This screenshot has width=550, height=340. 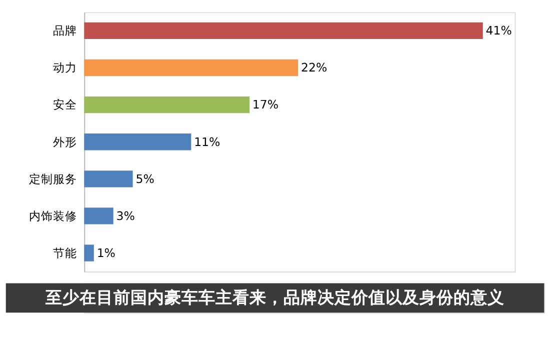 I want to click on data-label: 11%, so click(x=207, y=141).